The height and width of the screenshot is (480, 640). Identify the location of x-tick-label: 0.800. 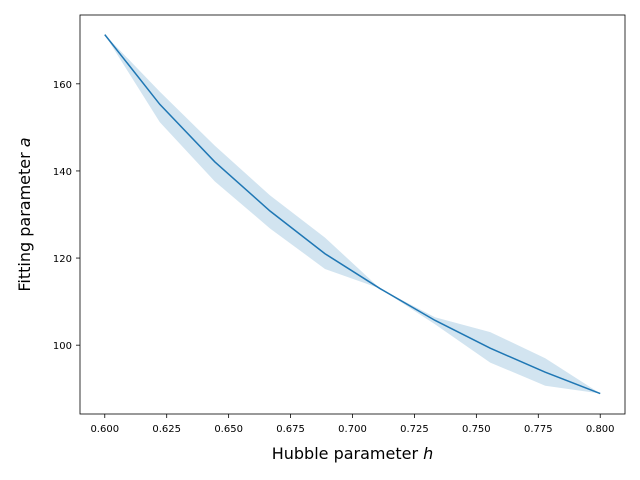
(600, 429).